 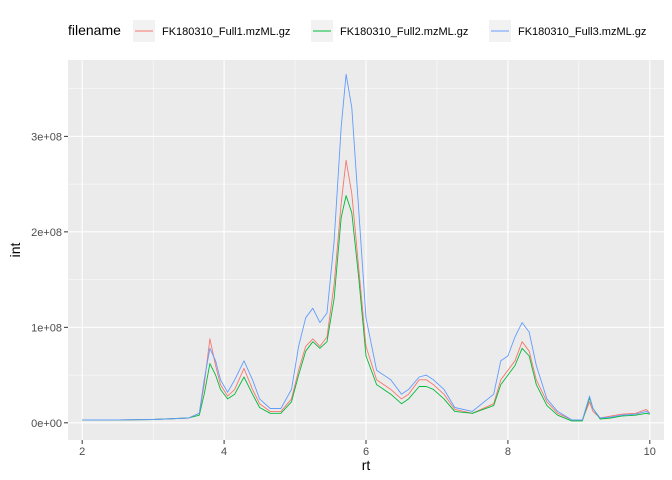 I want to click on y-tick-label: 0e+00, so click(x=46, y=424).